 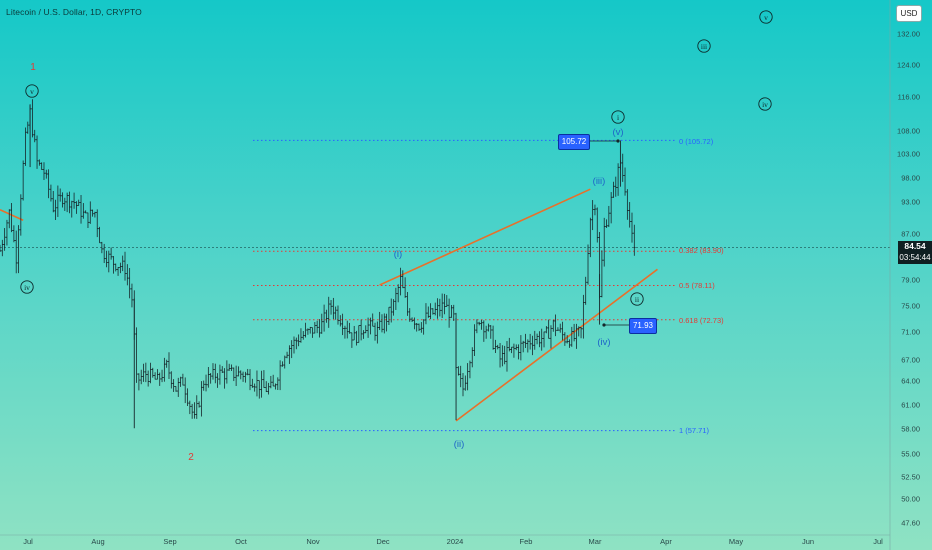 I want to click on time-tick: Jun, so click(x=808, y=541).